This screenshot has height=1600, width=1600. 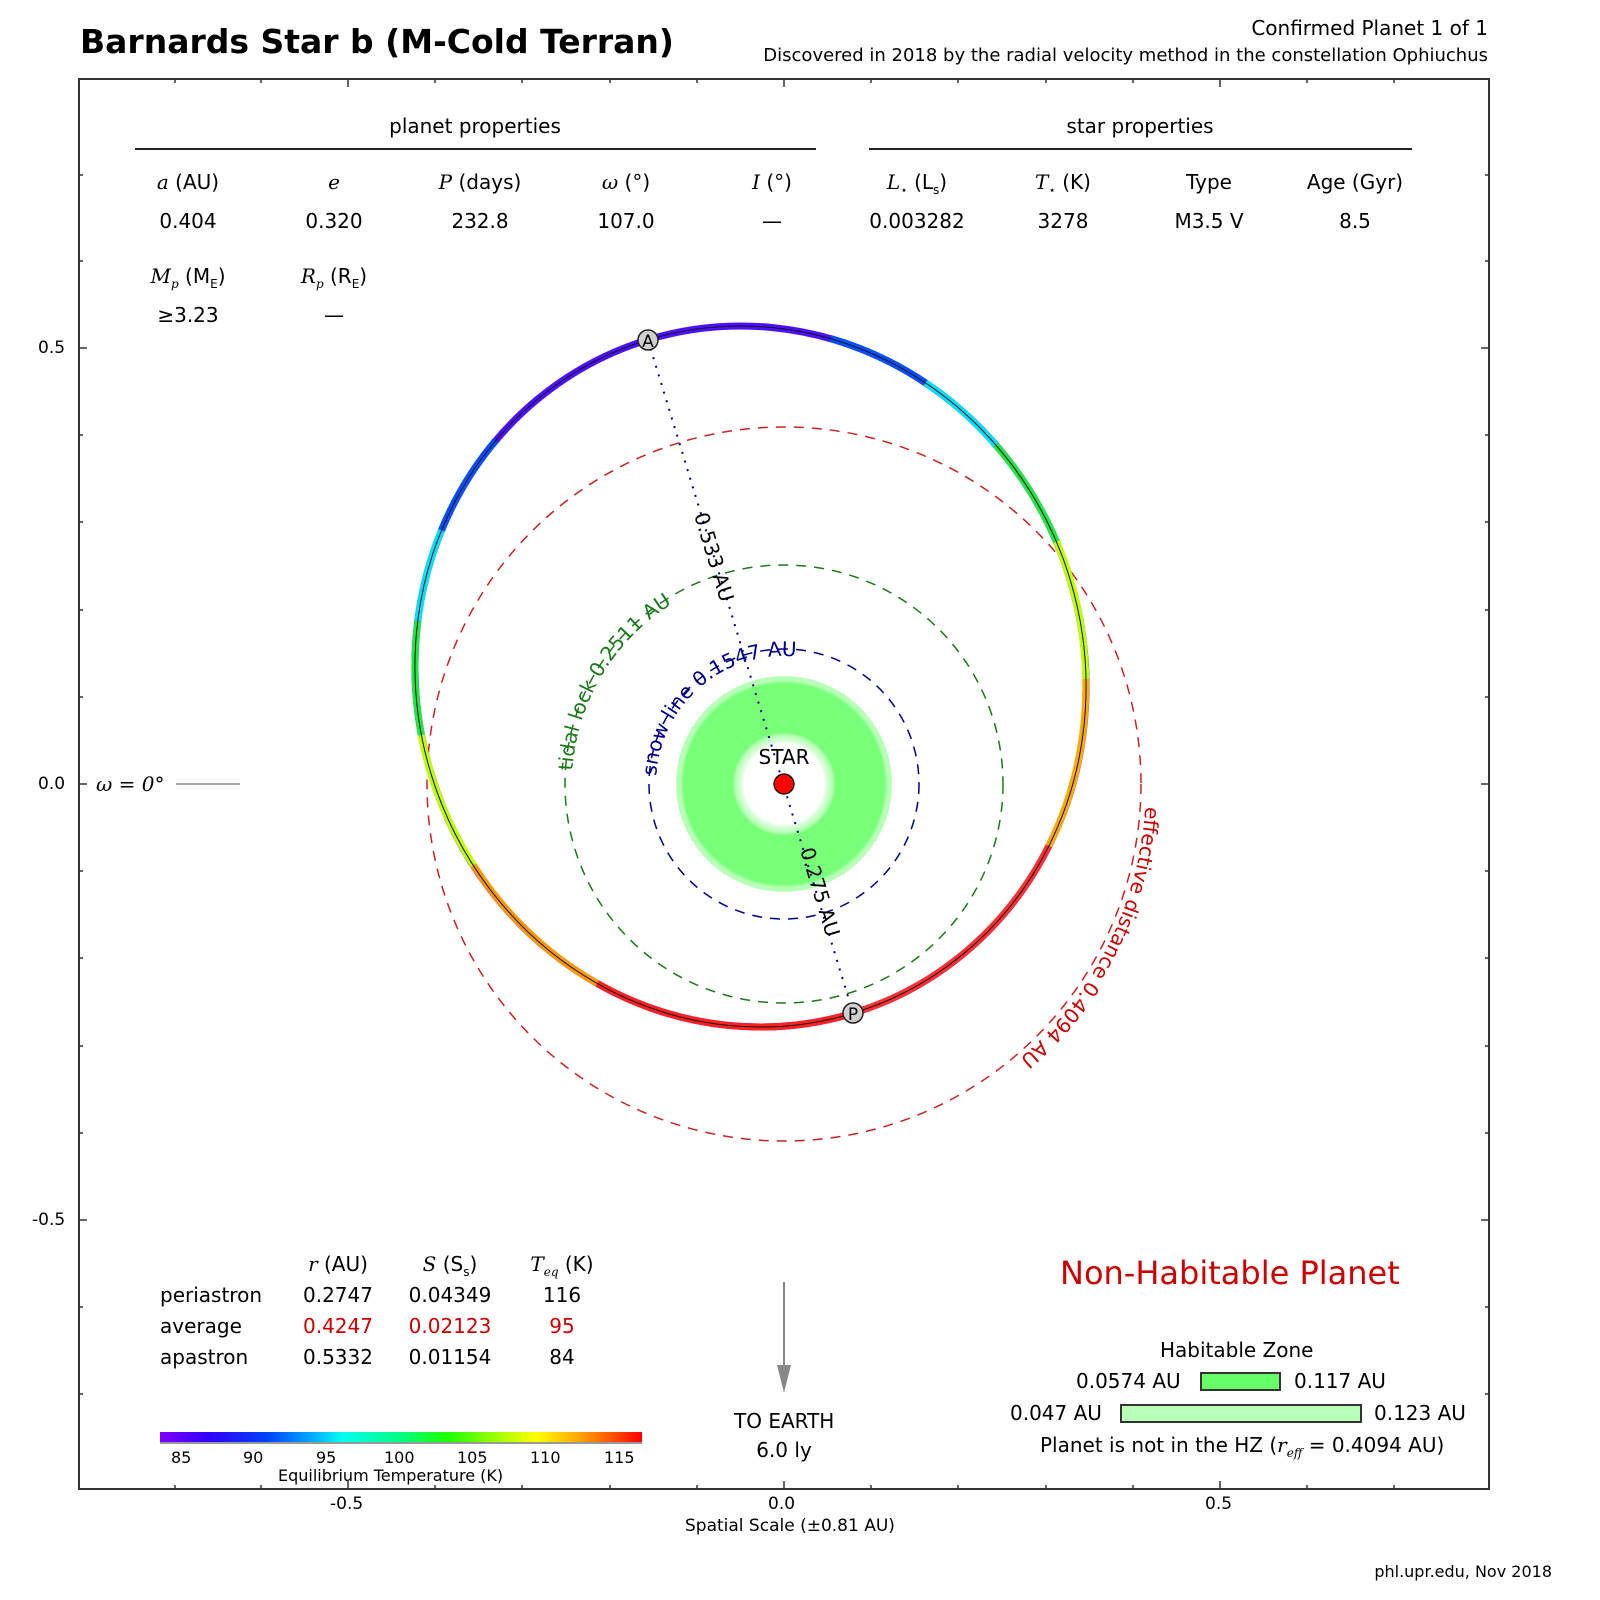 What do you see at coordinates (790, 1526) in the screenshot?
I see `x-axis-label: Spatial Scale (±0.81 AU)` at bounding box center [790, 1526].